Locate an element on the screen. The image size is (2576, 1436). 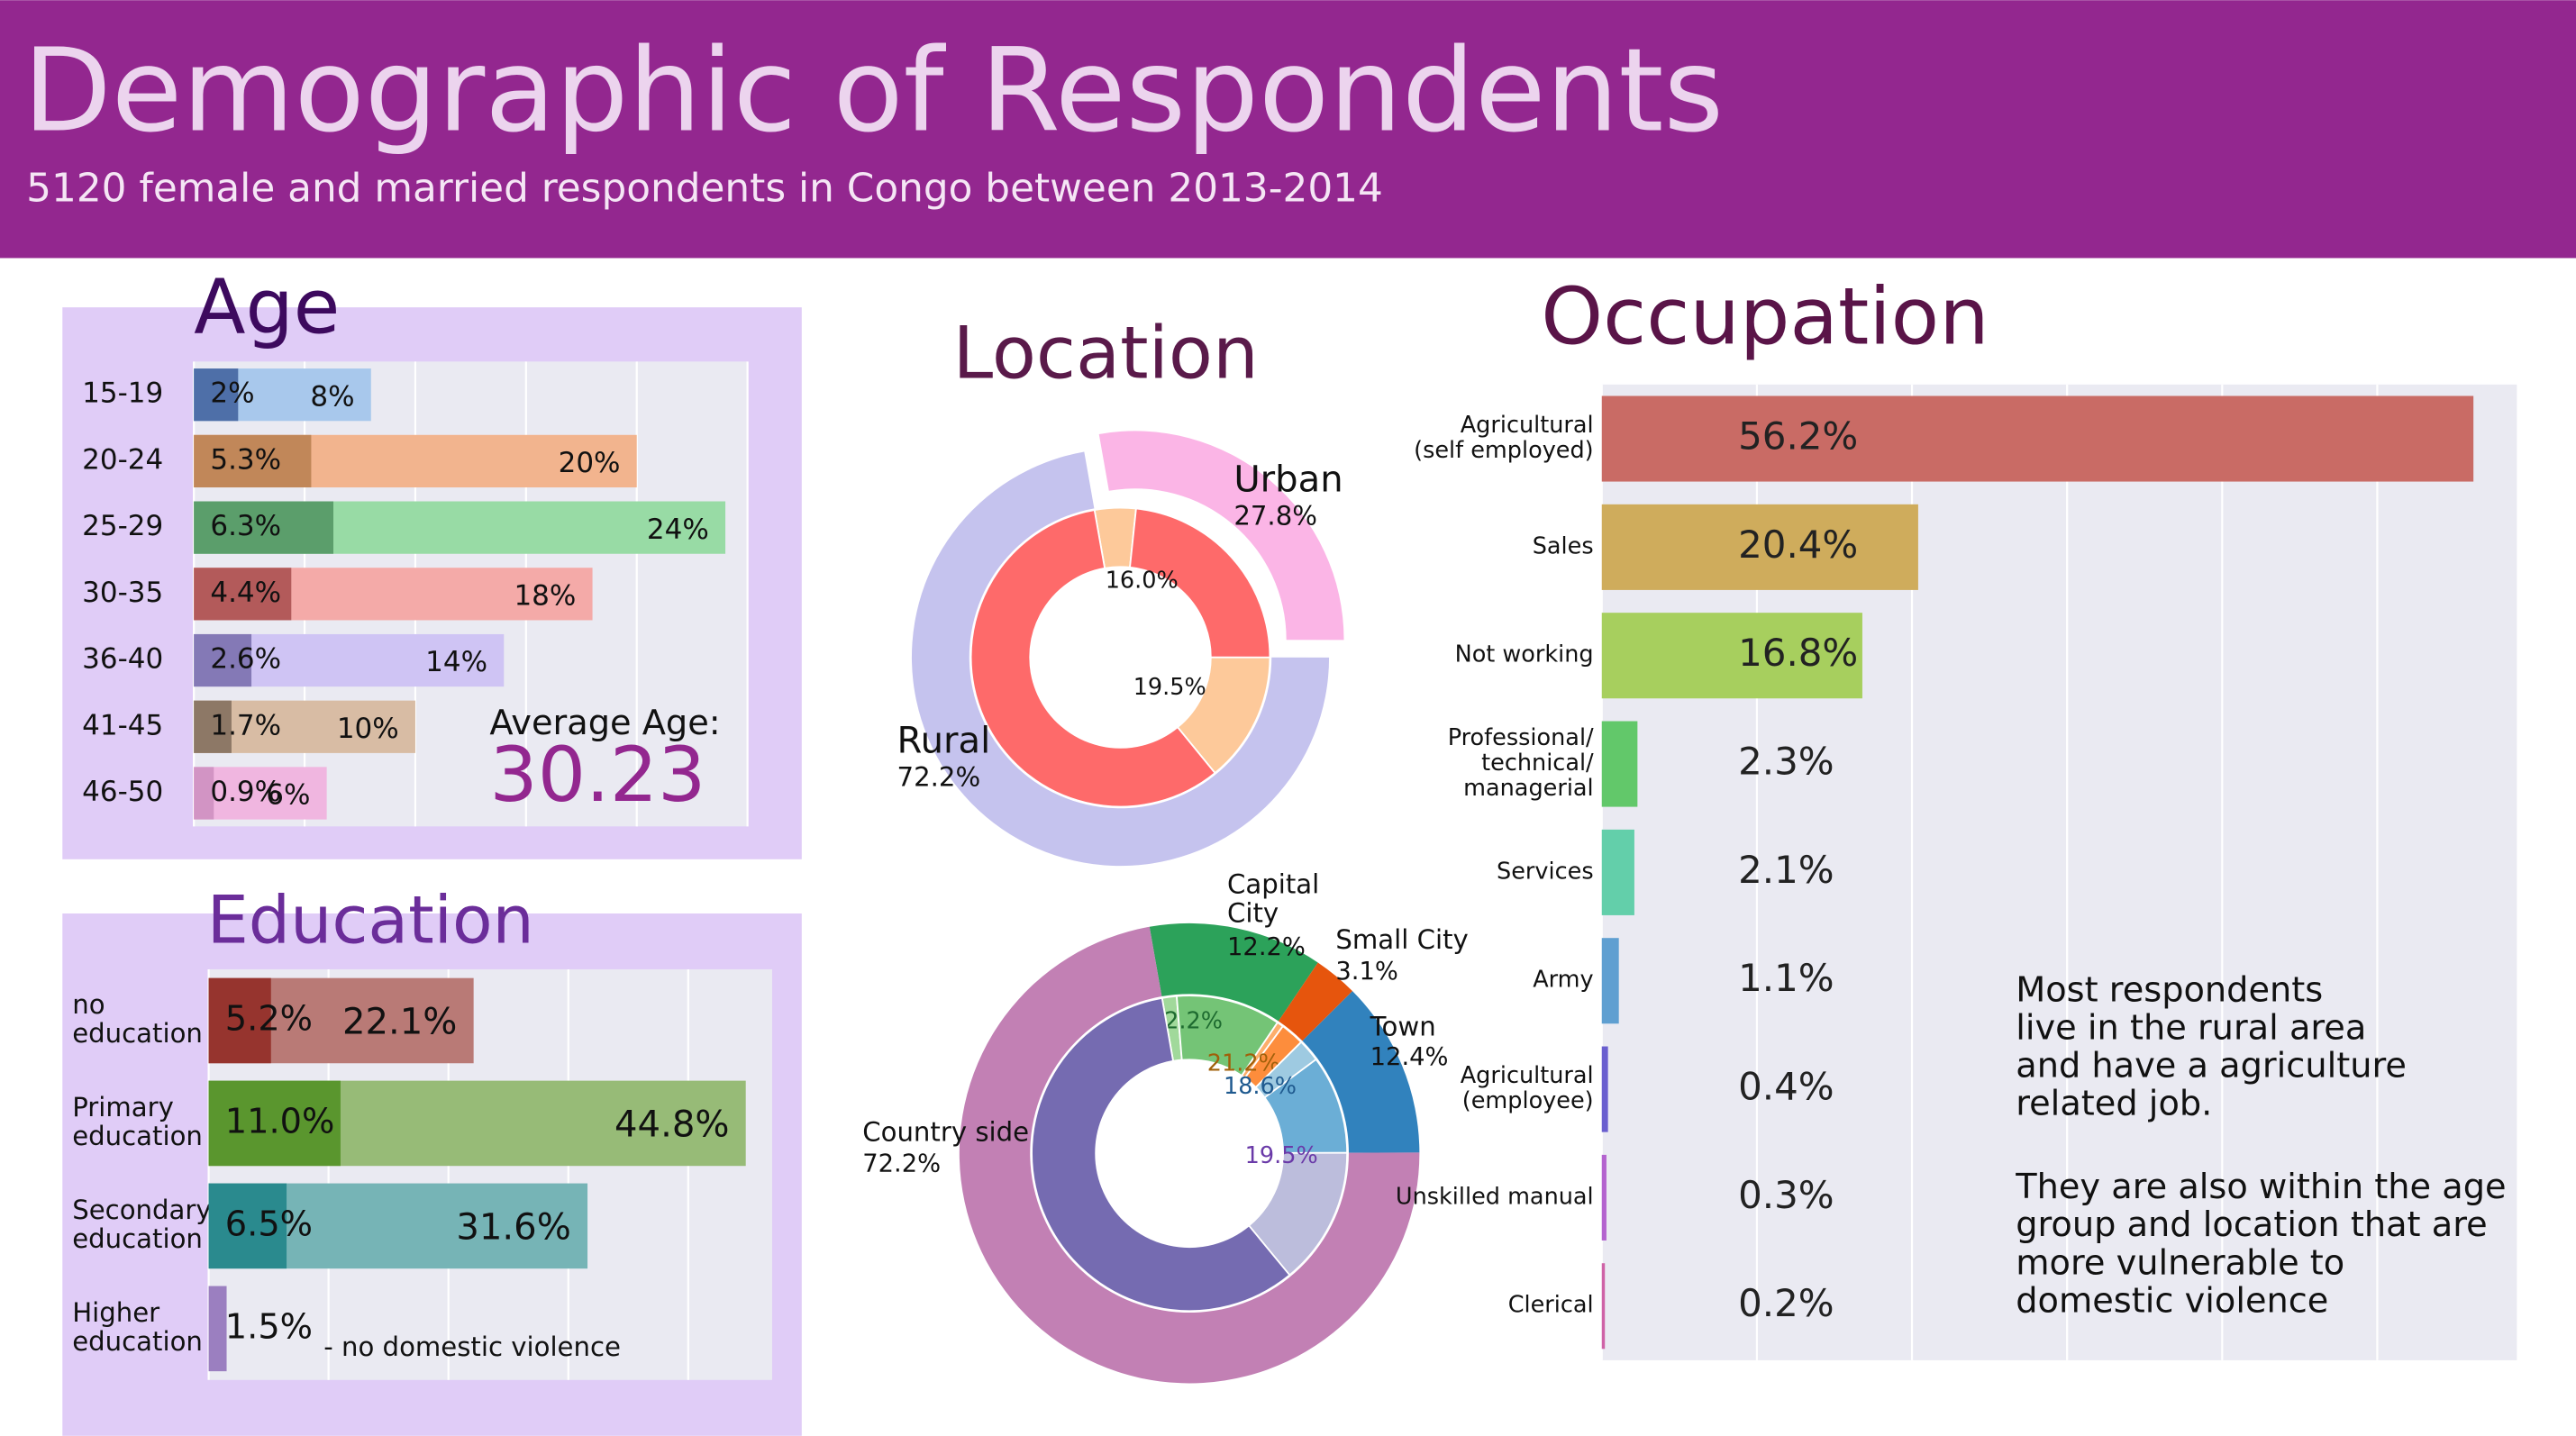
y-tick-label: 20-24 is located at coordinates (122, 459).